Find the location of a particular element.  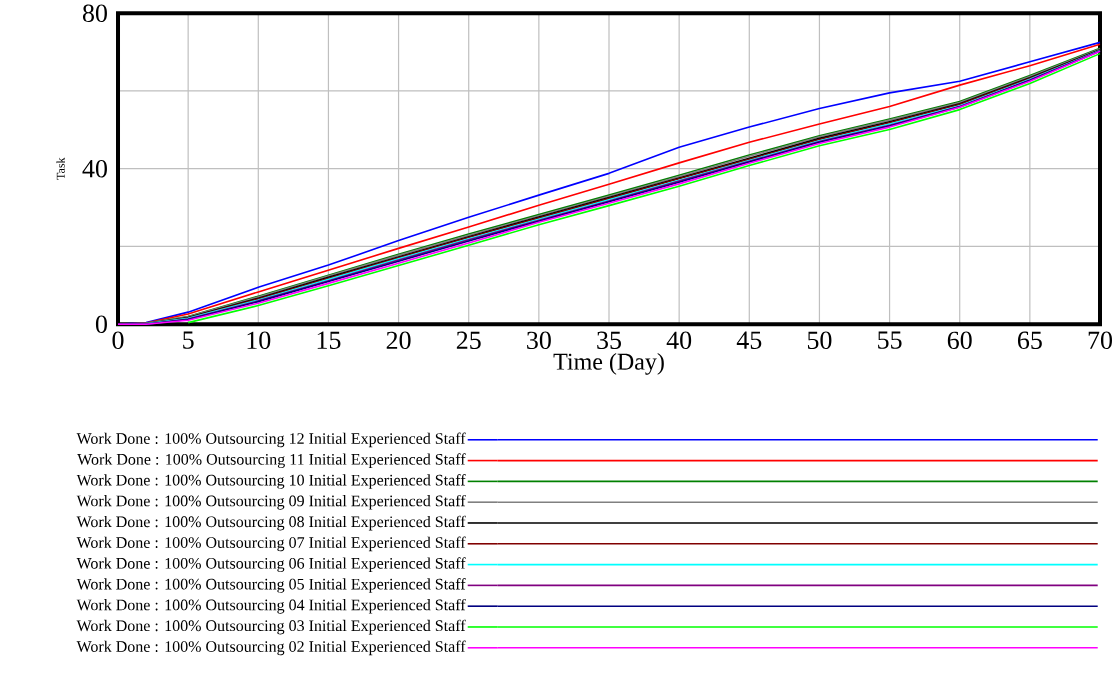

legend-label: Work Done : 100% Outsourcing 11 Initial Experienced Staff is located at coordinates (271, 460).